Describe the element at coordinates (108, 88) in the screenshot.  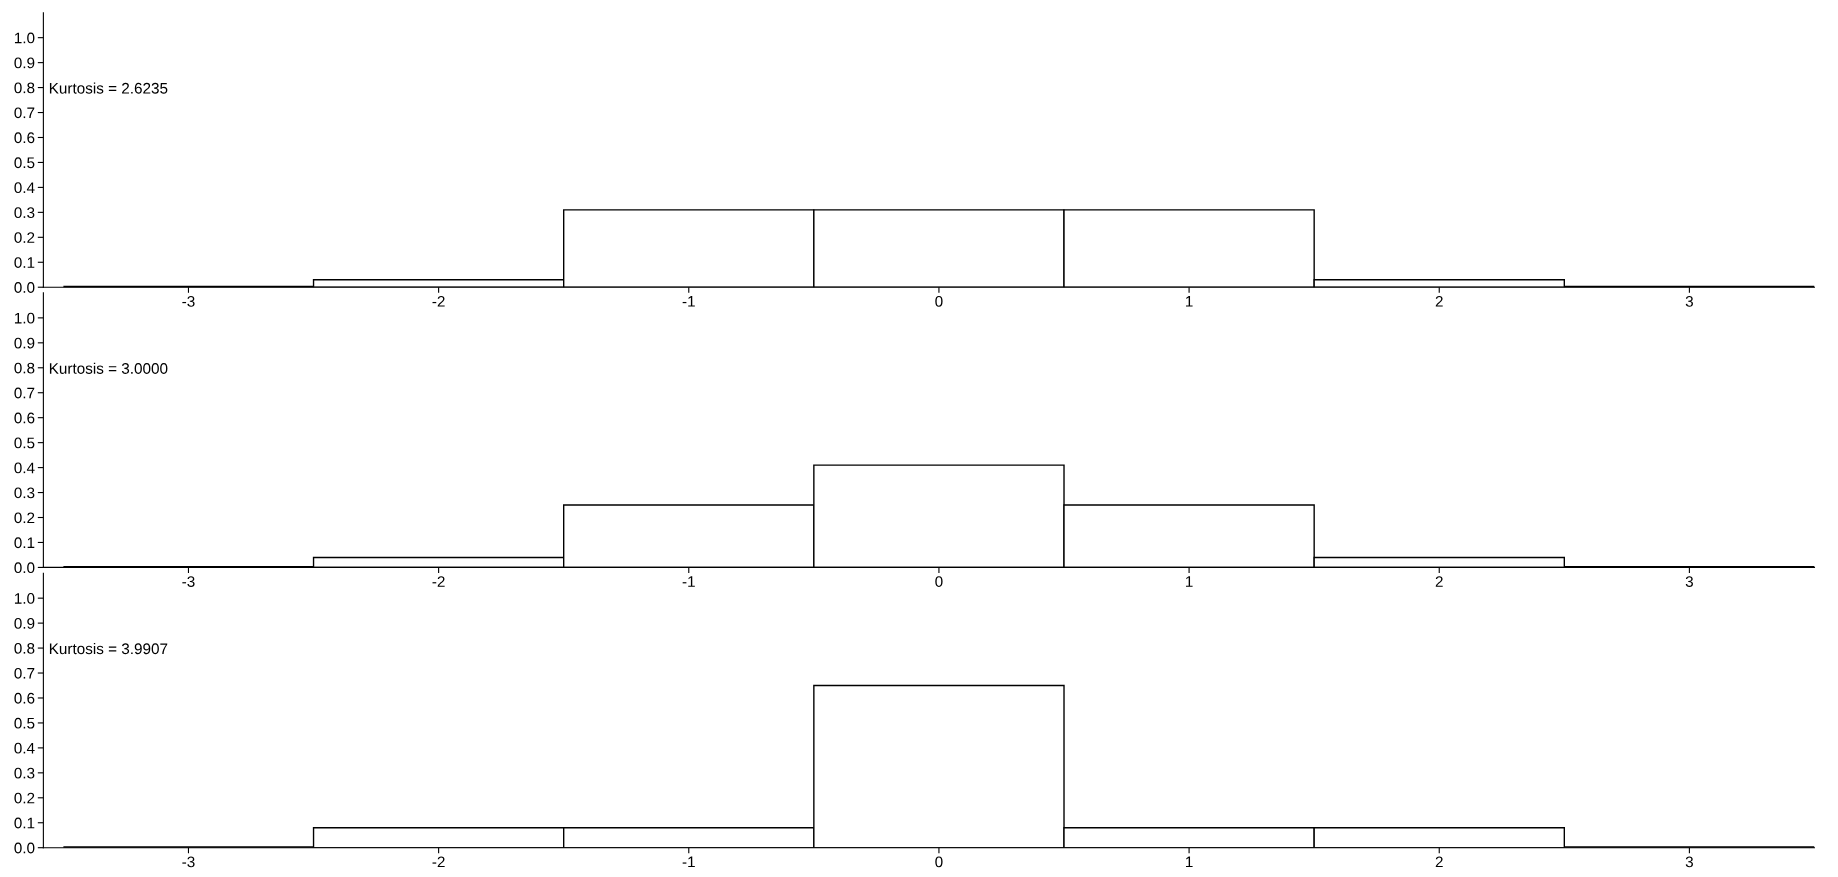
I see `annotation: Kurtosis = 2.6235` at that location.